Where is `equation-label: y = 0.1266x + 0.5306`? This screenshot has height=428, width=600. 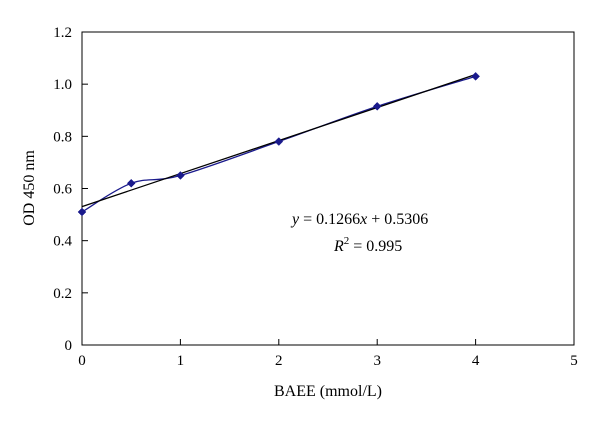 equation-label: y = 0.1266x + 0.5306 is located at coordinates (359, 219).